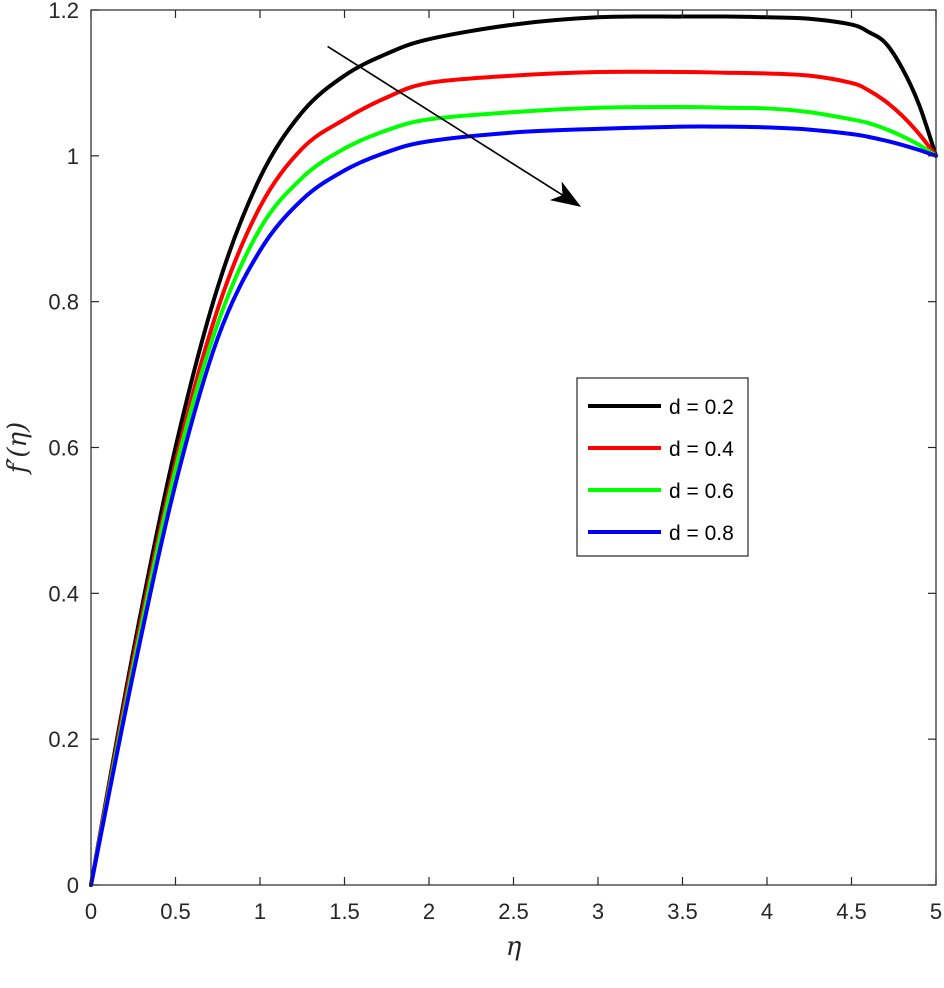 The height and width of the screenshot is (988, 944). Describe the element at coordinates (260, 911) in the screenshot. I see `x-tick-label: 1` at that location.